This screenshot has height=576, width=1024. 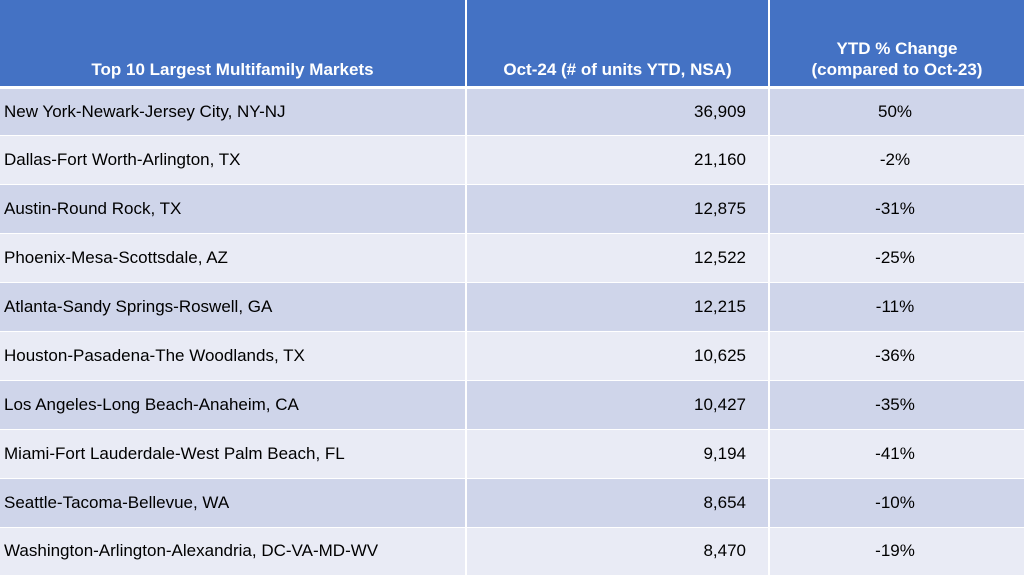 What do you see at coordinates (896, 307) in the screenshot?
I see `change-cell: -11%` at bounding box center [896, 307].